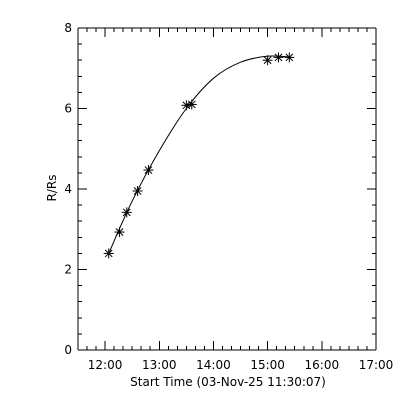 This screenshot has width=400, height=400. What do you see at coordinates (105, 365) in the screenshot?
I see `x-tick-label: 12:00` at bounding box center [105, 365].